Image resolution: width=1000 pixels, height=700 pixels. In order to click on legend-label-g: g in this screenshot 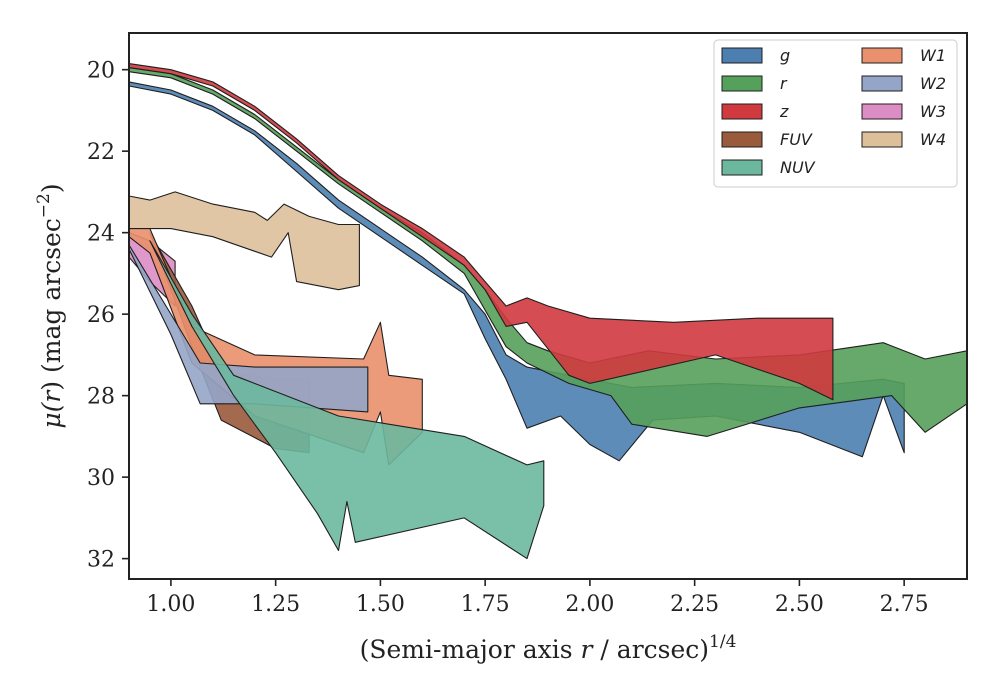, I will do `click(785, 55)`.